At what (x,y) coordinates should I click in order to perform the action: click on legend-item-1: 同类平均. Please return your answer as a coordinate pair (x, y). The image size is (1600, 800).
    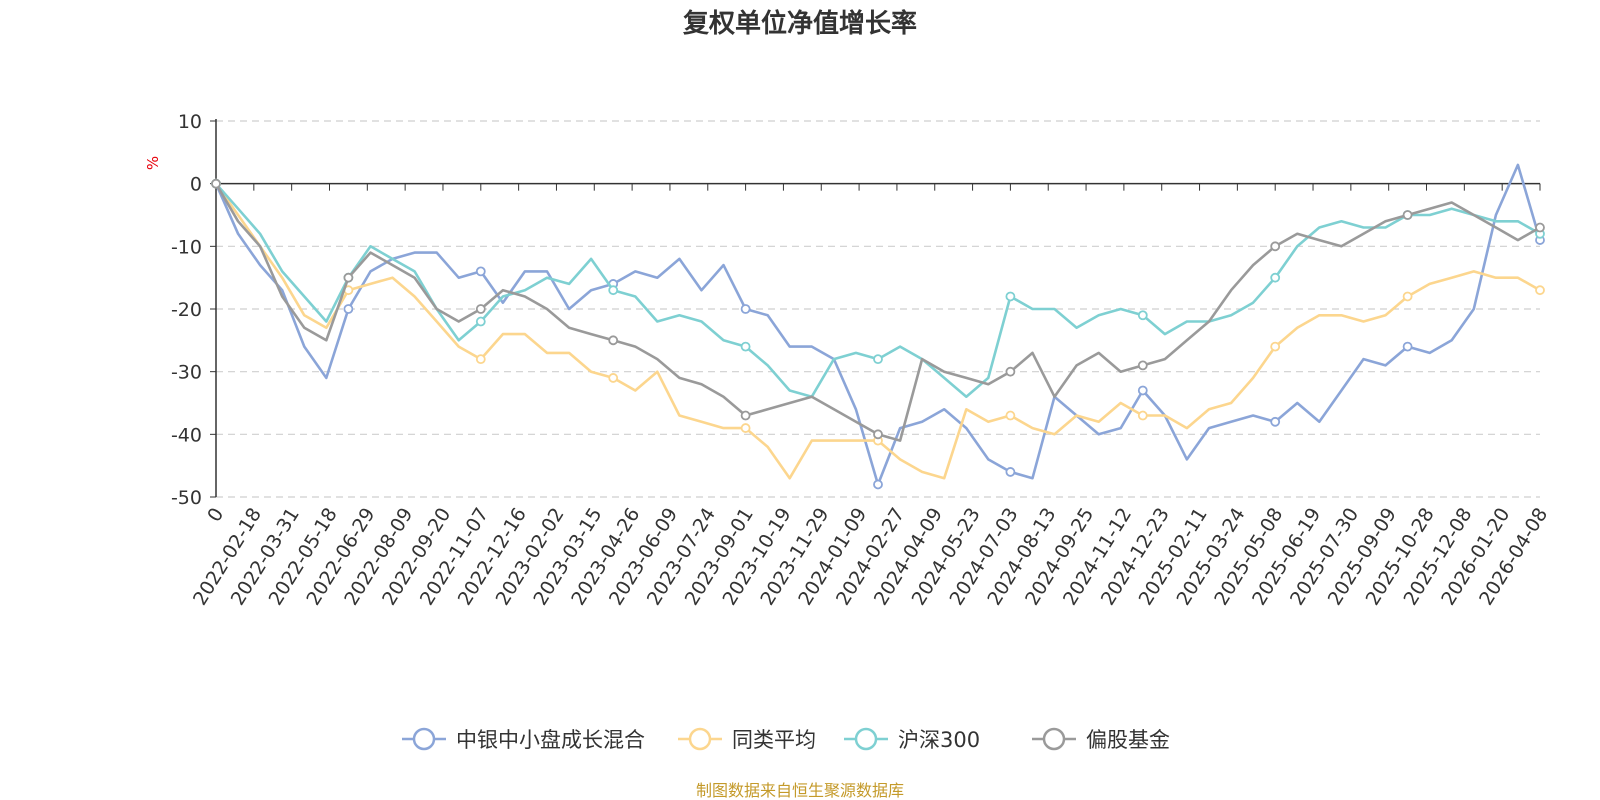
    Looking at the image, I should click on (747, 739).